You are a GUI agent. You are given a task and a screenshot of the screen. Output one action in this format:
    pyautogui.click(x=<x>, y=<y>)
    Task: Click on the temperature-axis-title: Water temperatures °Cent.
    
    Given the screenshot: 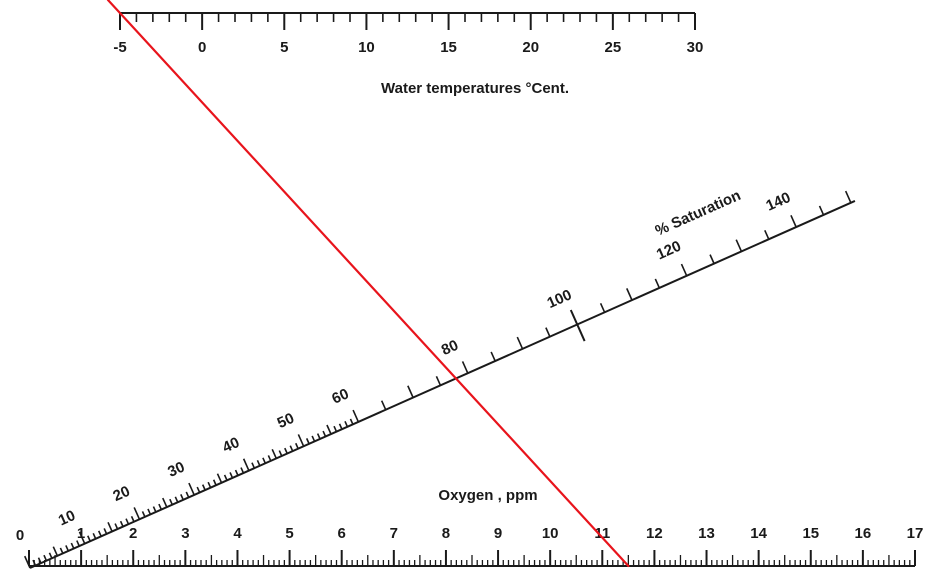 What is the action you would take?
    pyautogui.click(x=475, y=88)
    